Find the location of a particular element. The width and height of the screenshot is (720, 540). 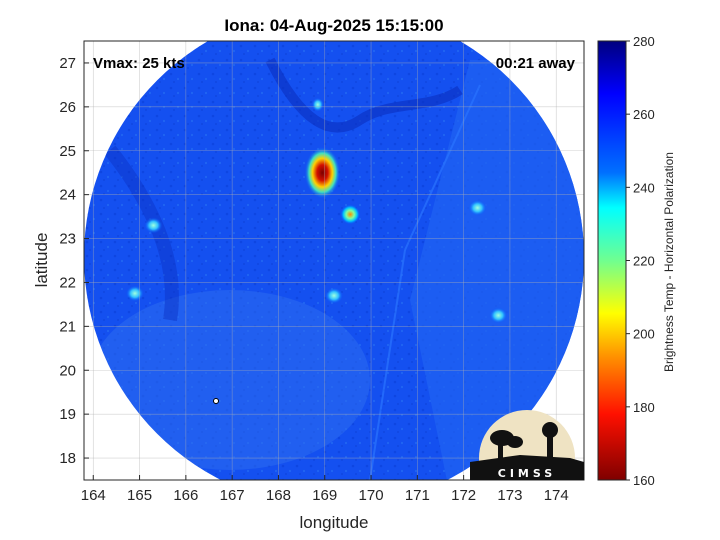

y-tick-label: 24 is located at coordinates (67, 195).